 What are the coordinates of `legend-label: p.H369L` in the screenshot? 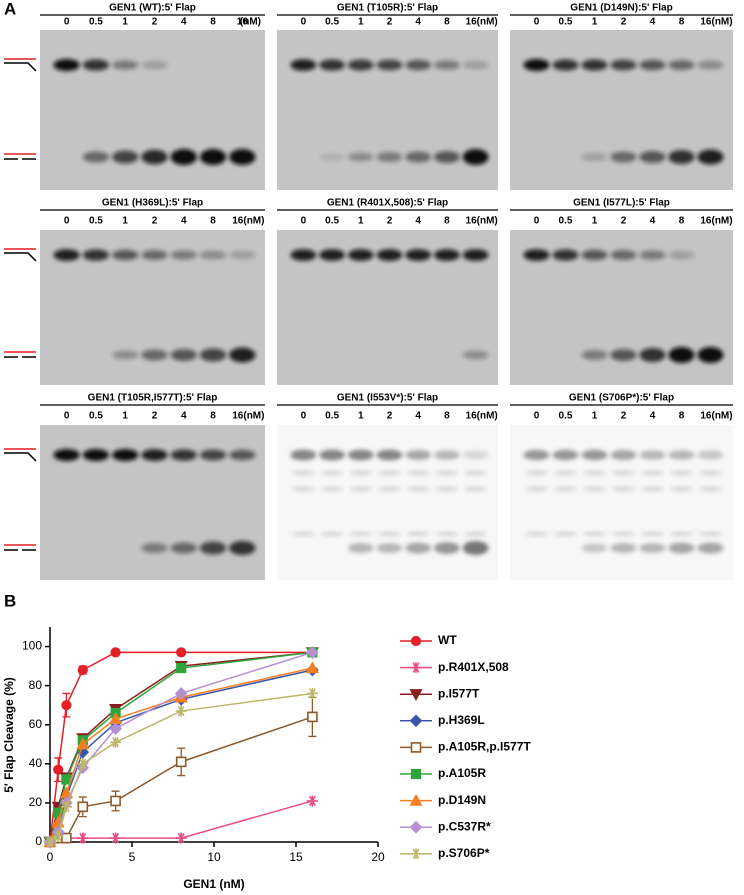 It's located at (461, 720).